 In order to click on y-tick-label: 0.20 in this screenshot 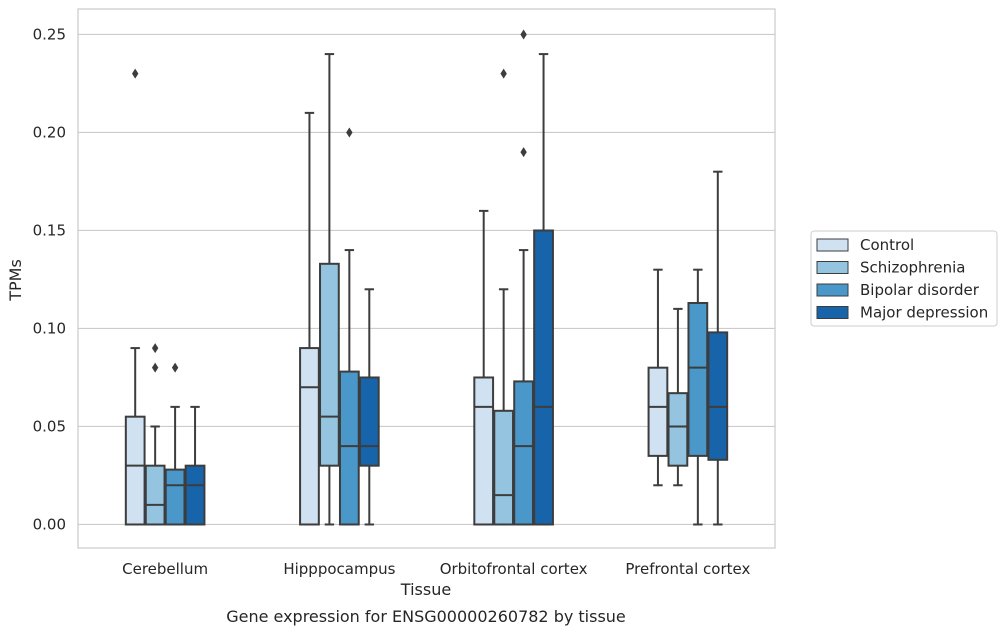, I will do `click(49, 132)`.